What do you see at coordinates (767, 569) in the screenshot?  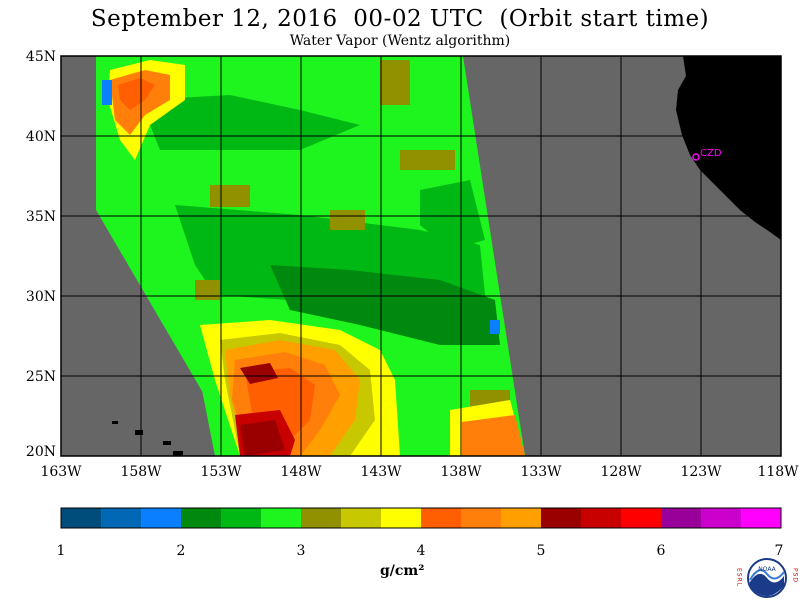 I see `logo-text: NOAA` at bounding box center [767, 569].